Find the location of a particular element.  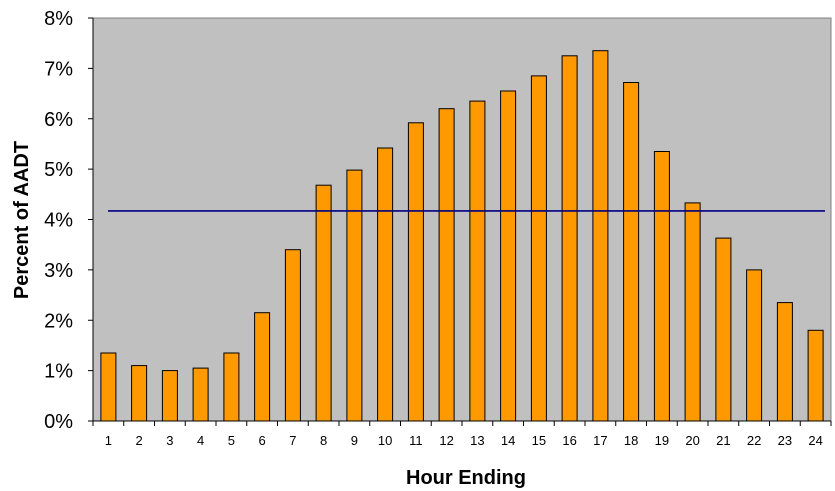

x-tick-label: 7 is located at coordinates (292, 440).